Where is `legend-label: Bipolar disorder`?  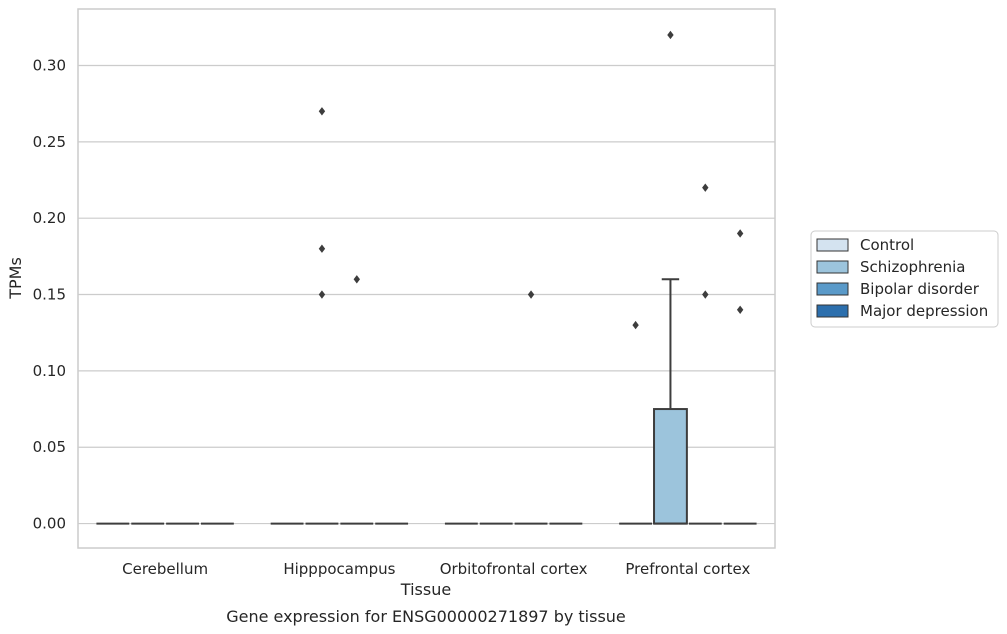
legend-label: Bipolar disorder is located at coordinates (920, 289).